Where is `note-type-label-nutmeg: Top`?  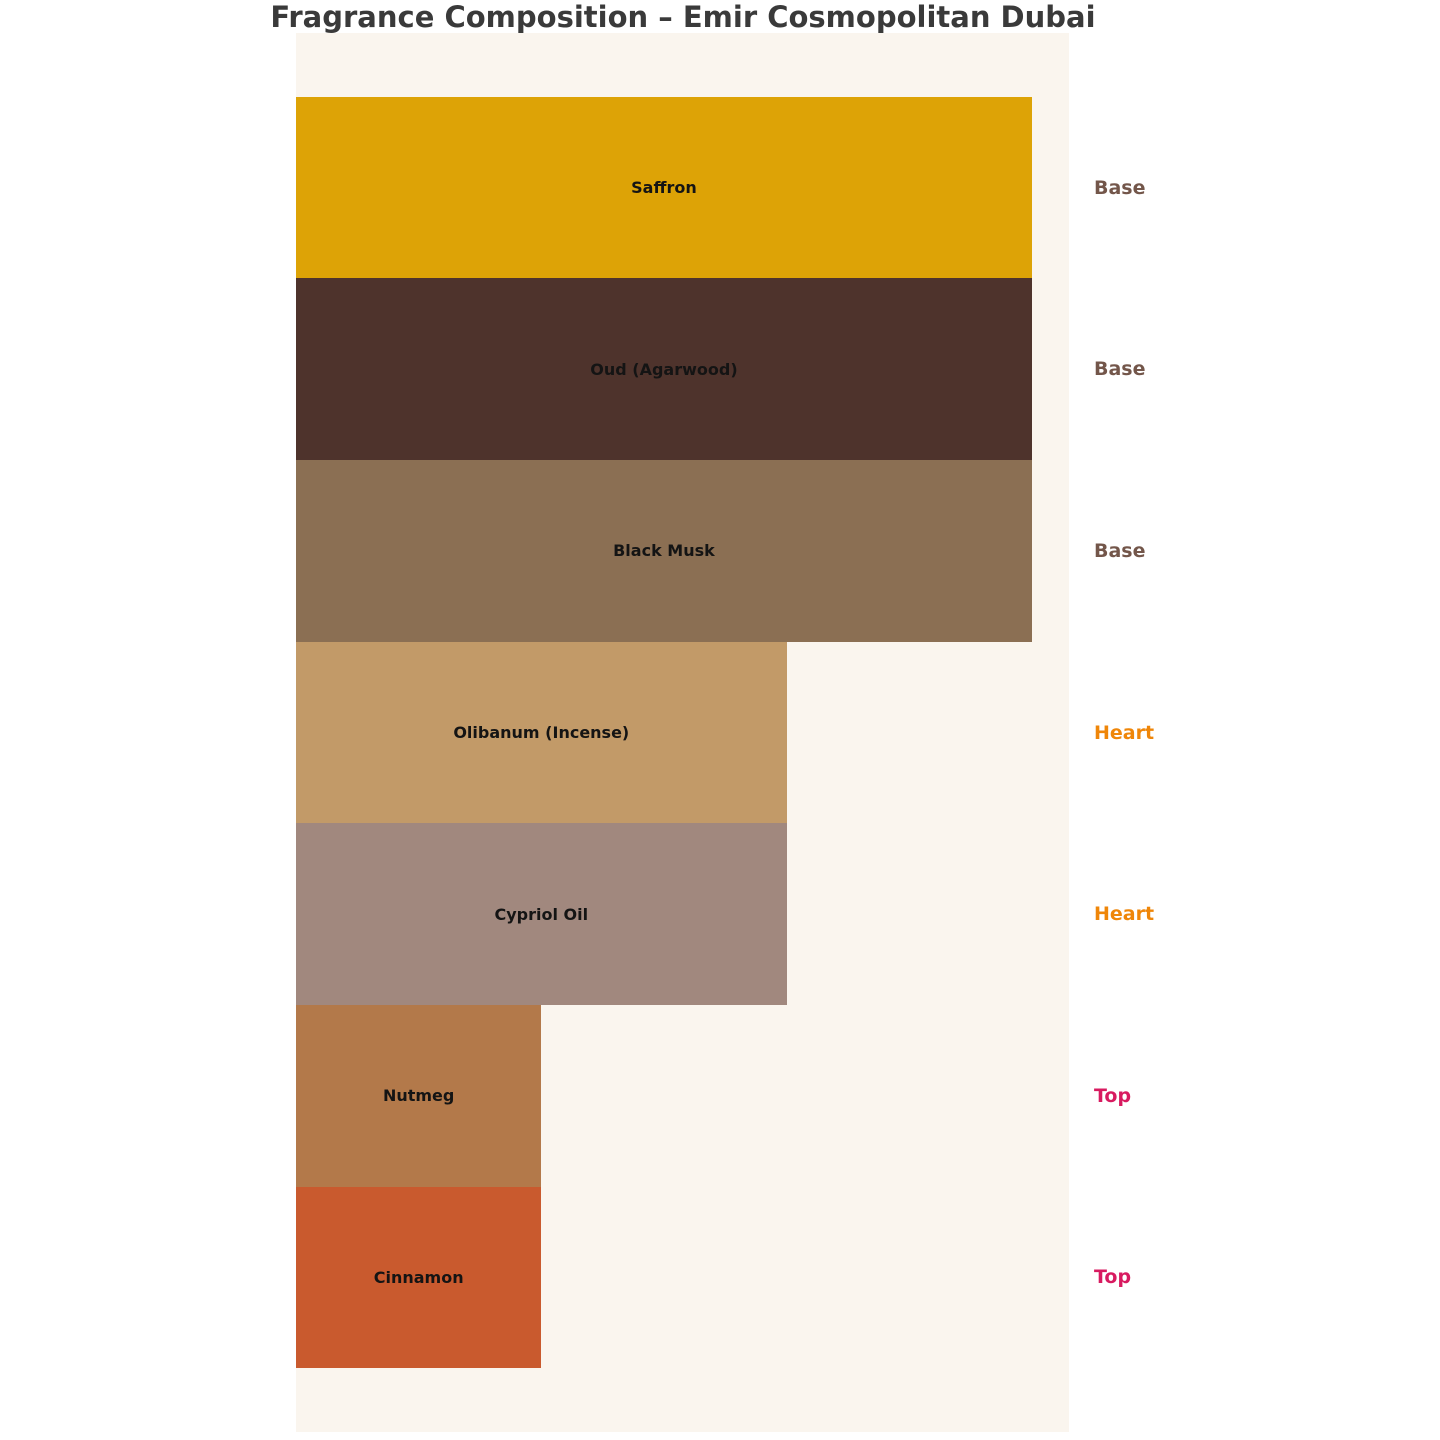
note-type-label-nutmeg: Top is located at coordinates (1113, 1095).